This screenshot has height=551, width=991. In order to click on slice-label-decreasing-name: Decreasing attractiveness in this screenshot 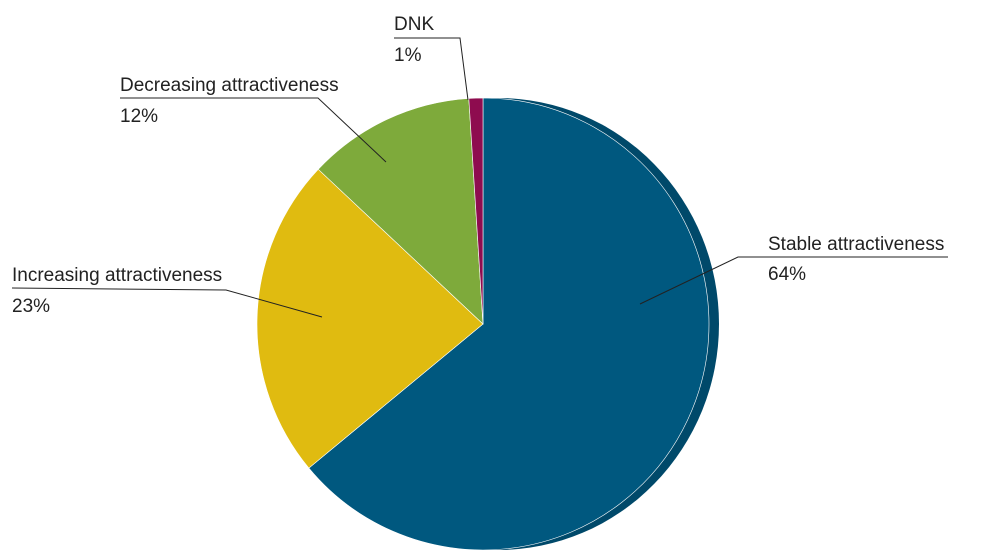, I will do `click(229, 85)`.